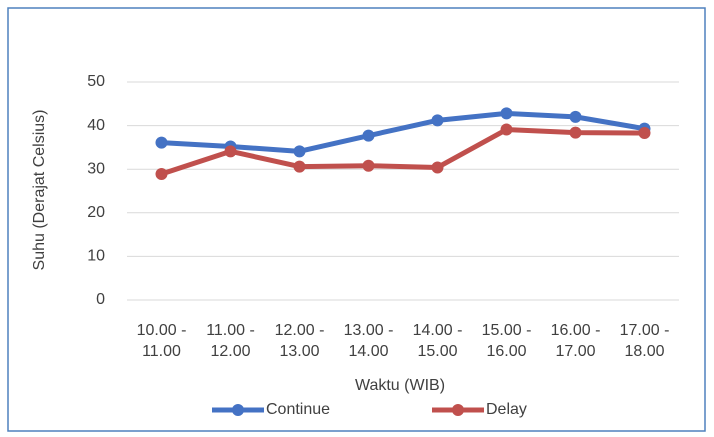 This screenshot has height=437, width=714. Describe the element at coordinates (644, 341) in the screenshot. I see `x-tick-label: 17.00 - 18.00` at that location.